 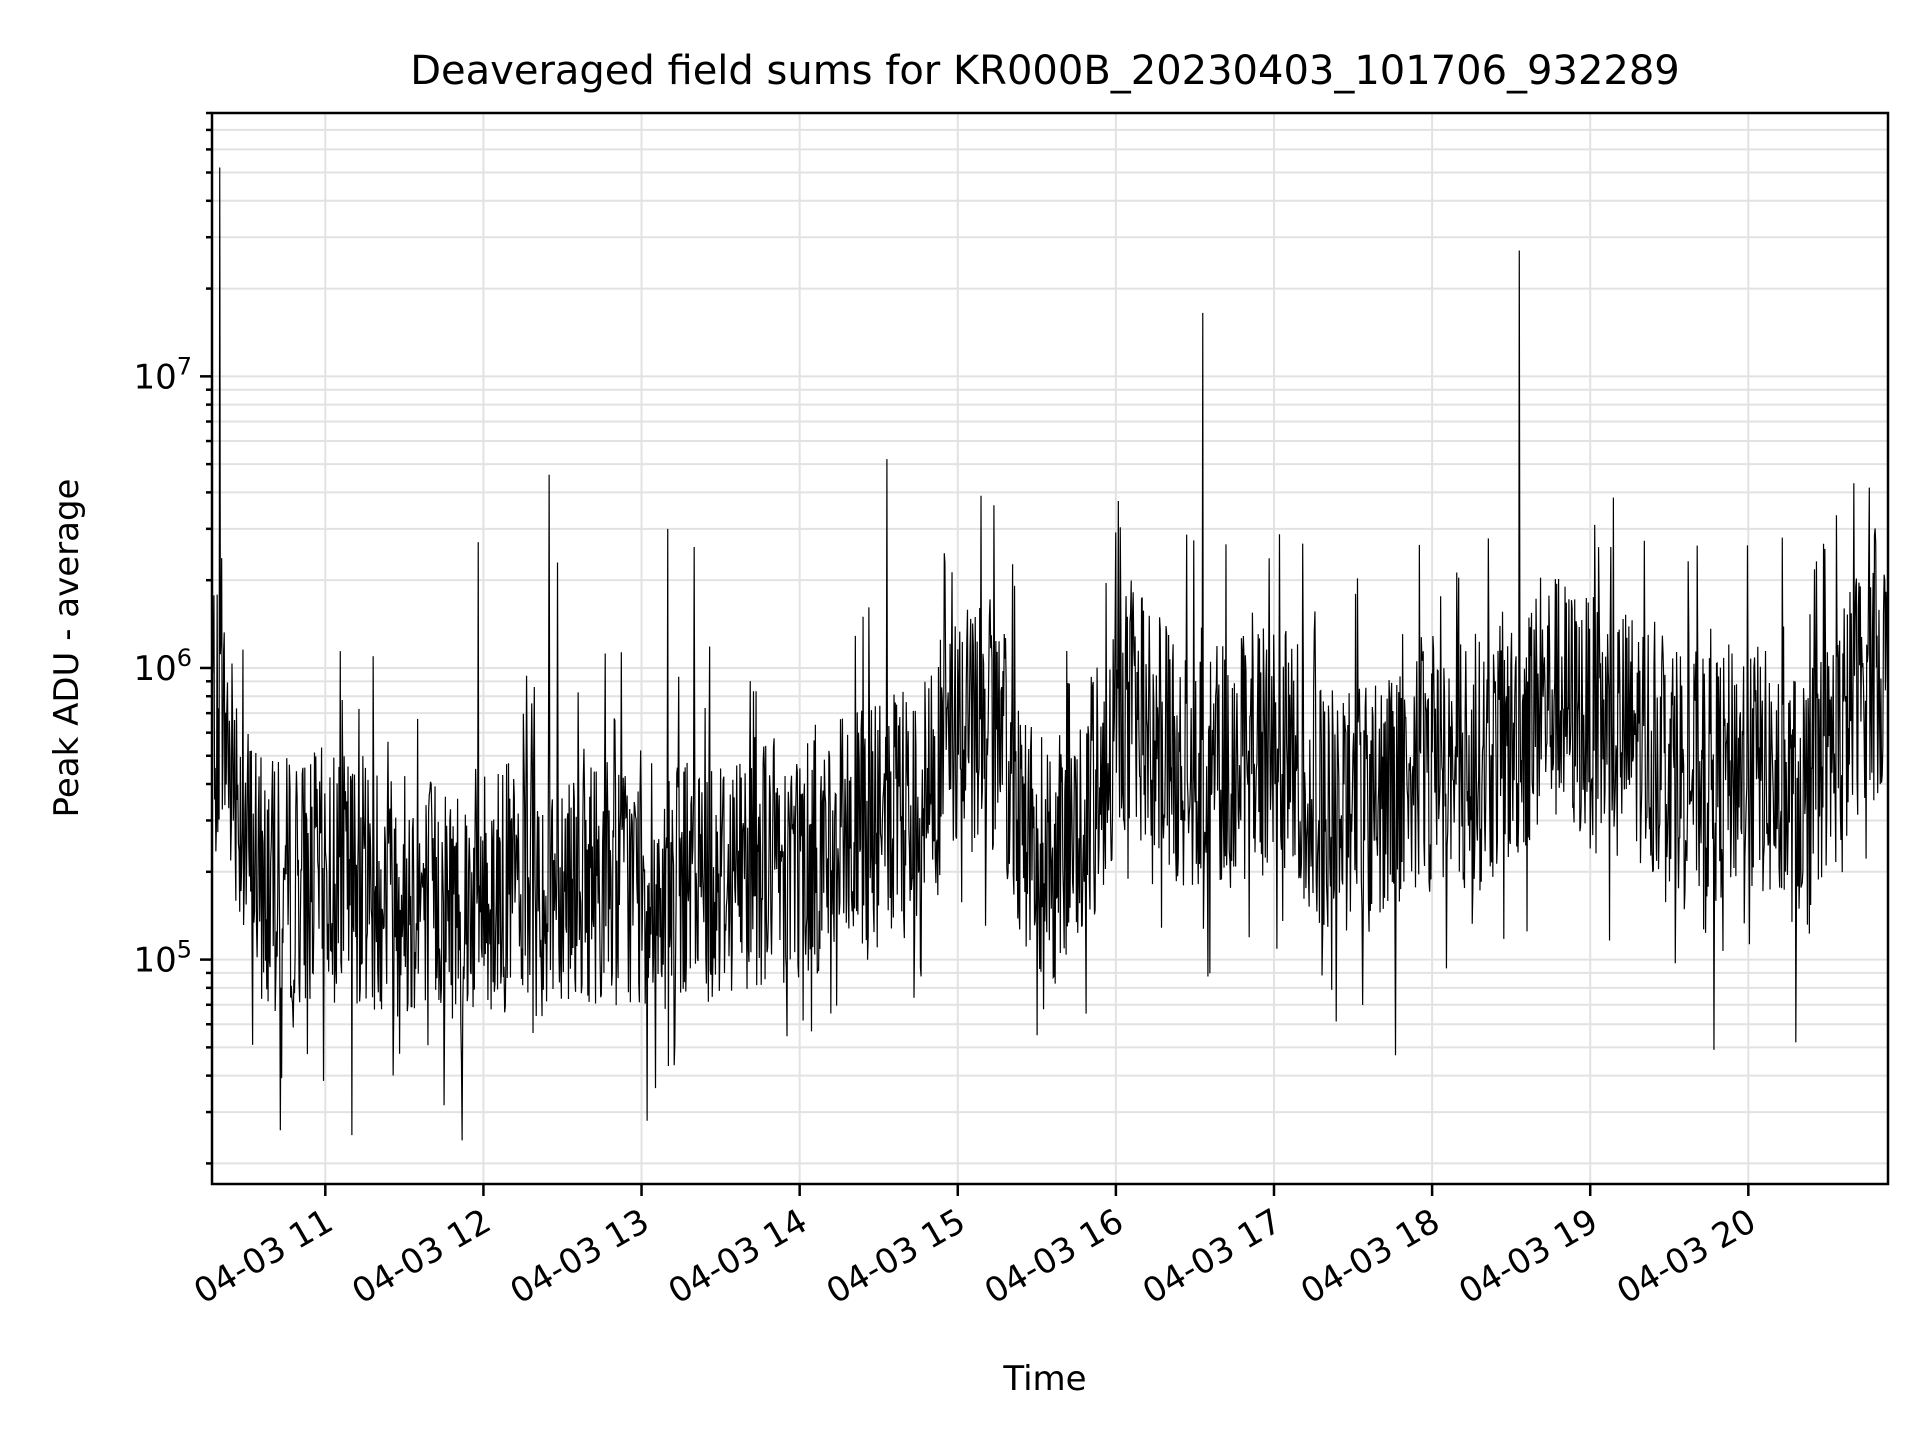 I want to click on y-tick-label: 10⁵, so click(x=162, y=958).